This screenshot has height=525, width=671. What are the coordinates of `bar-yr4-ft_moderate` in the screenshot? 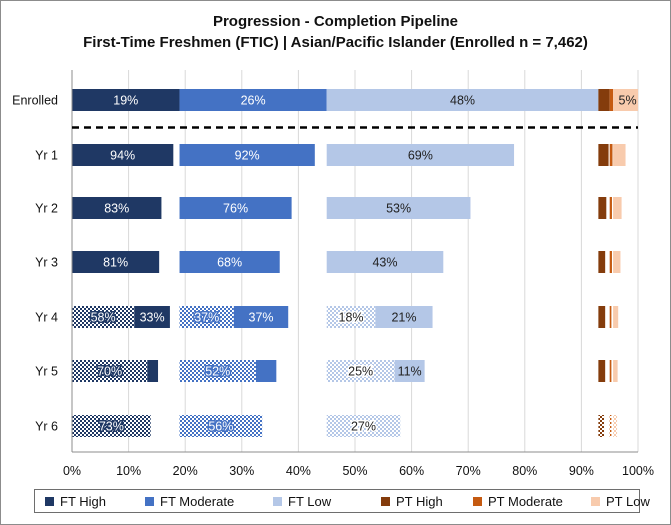 It's located at (261, 317).